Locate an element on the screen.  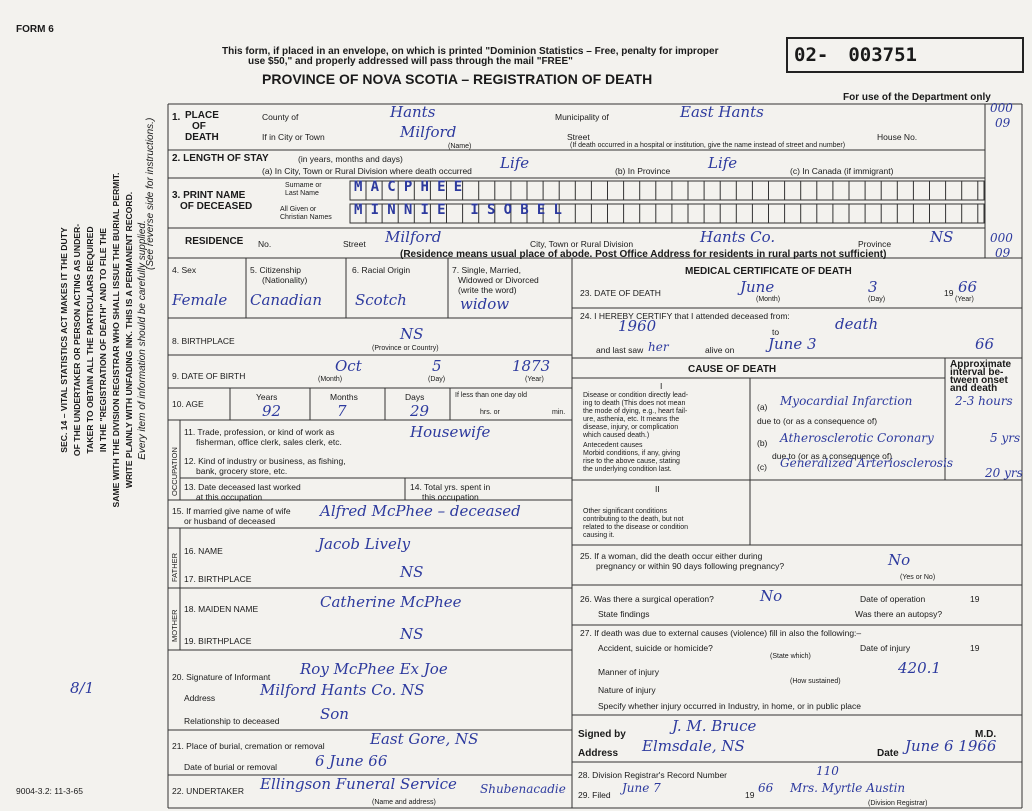
field-label: Date of operation is located at coordinates (893, 599).